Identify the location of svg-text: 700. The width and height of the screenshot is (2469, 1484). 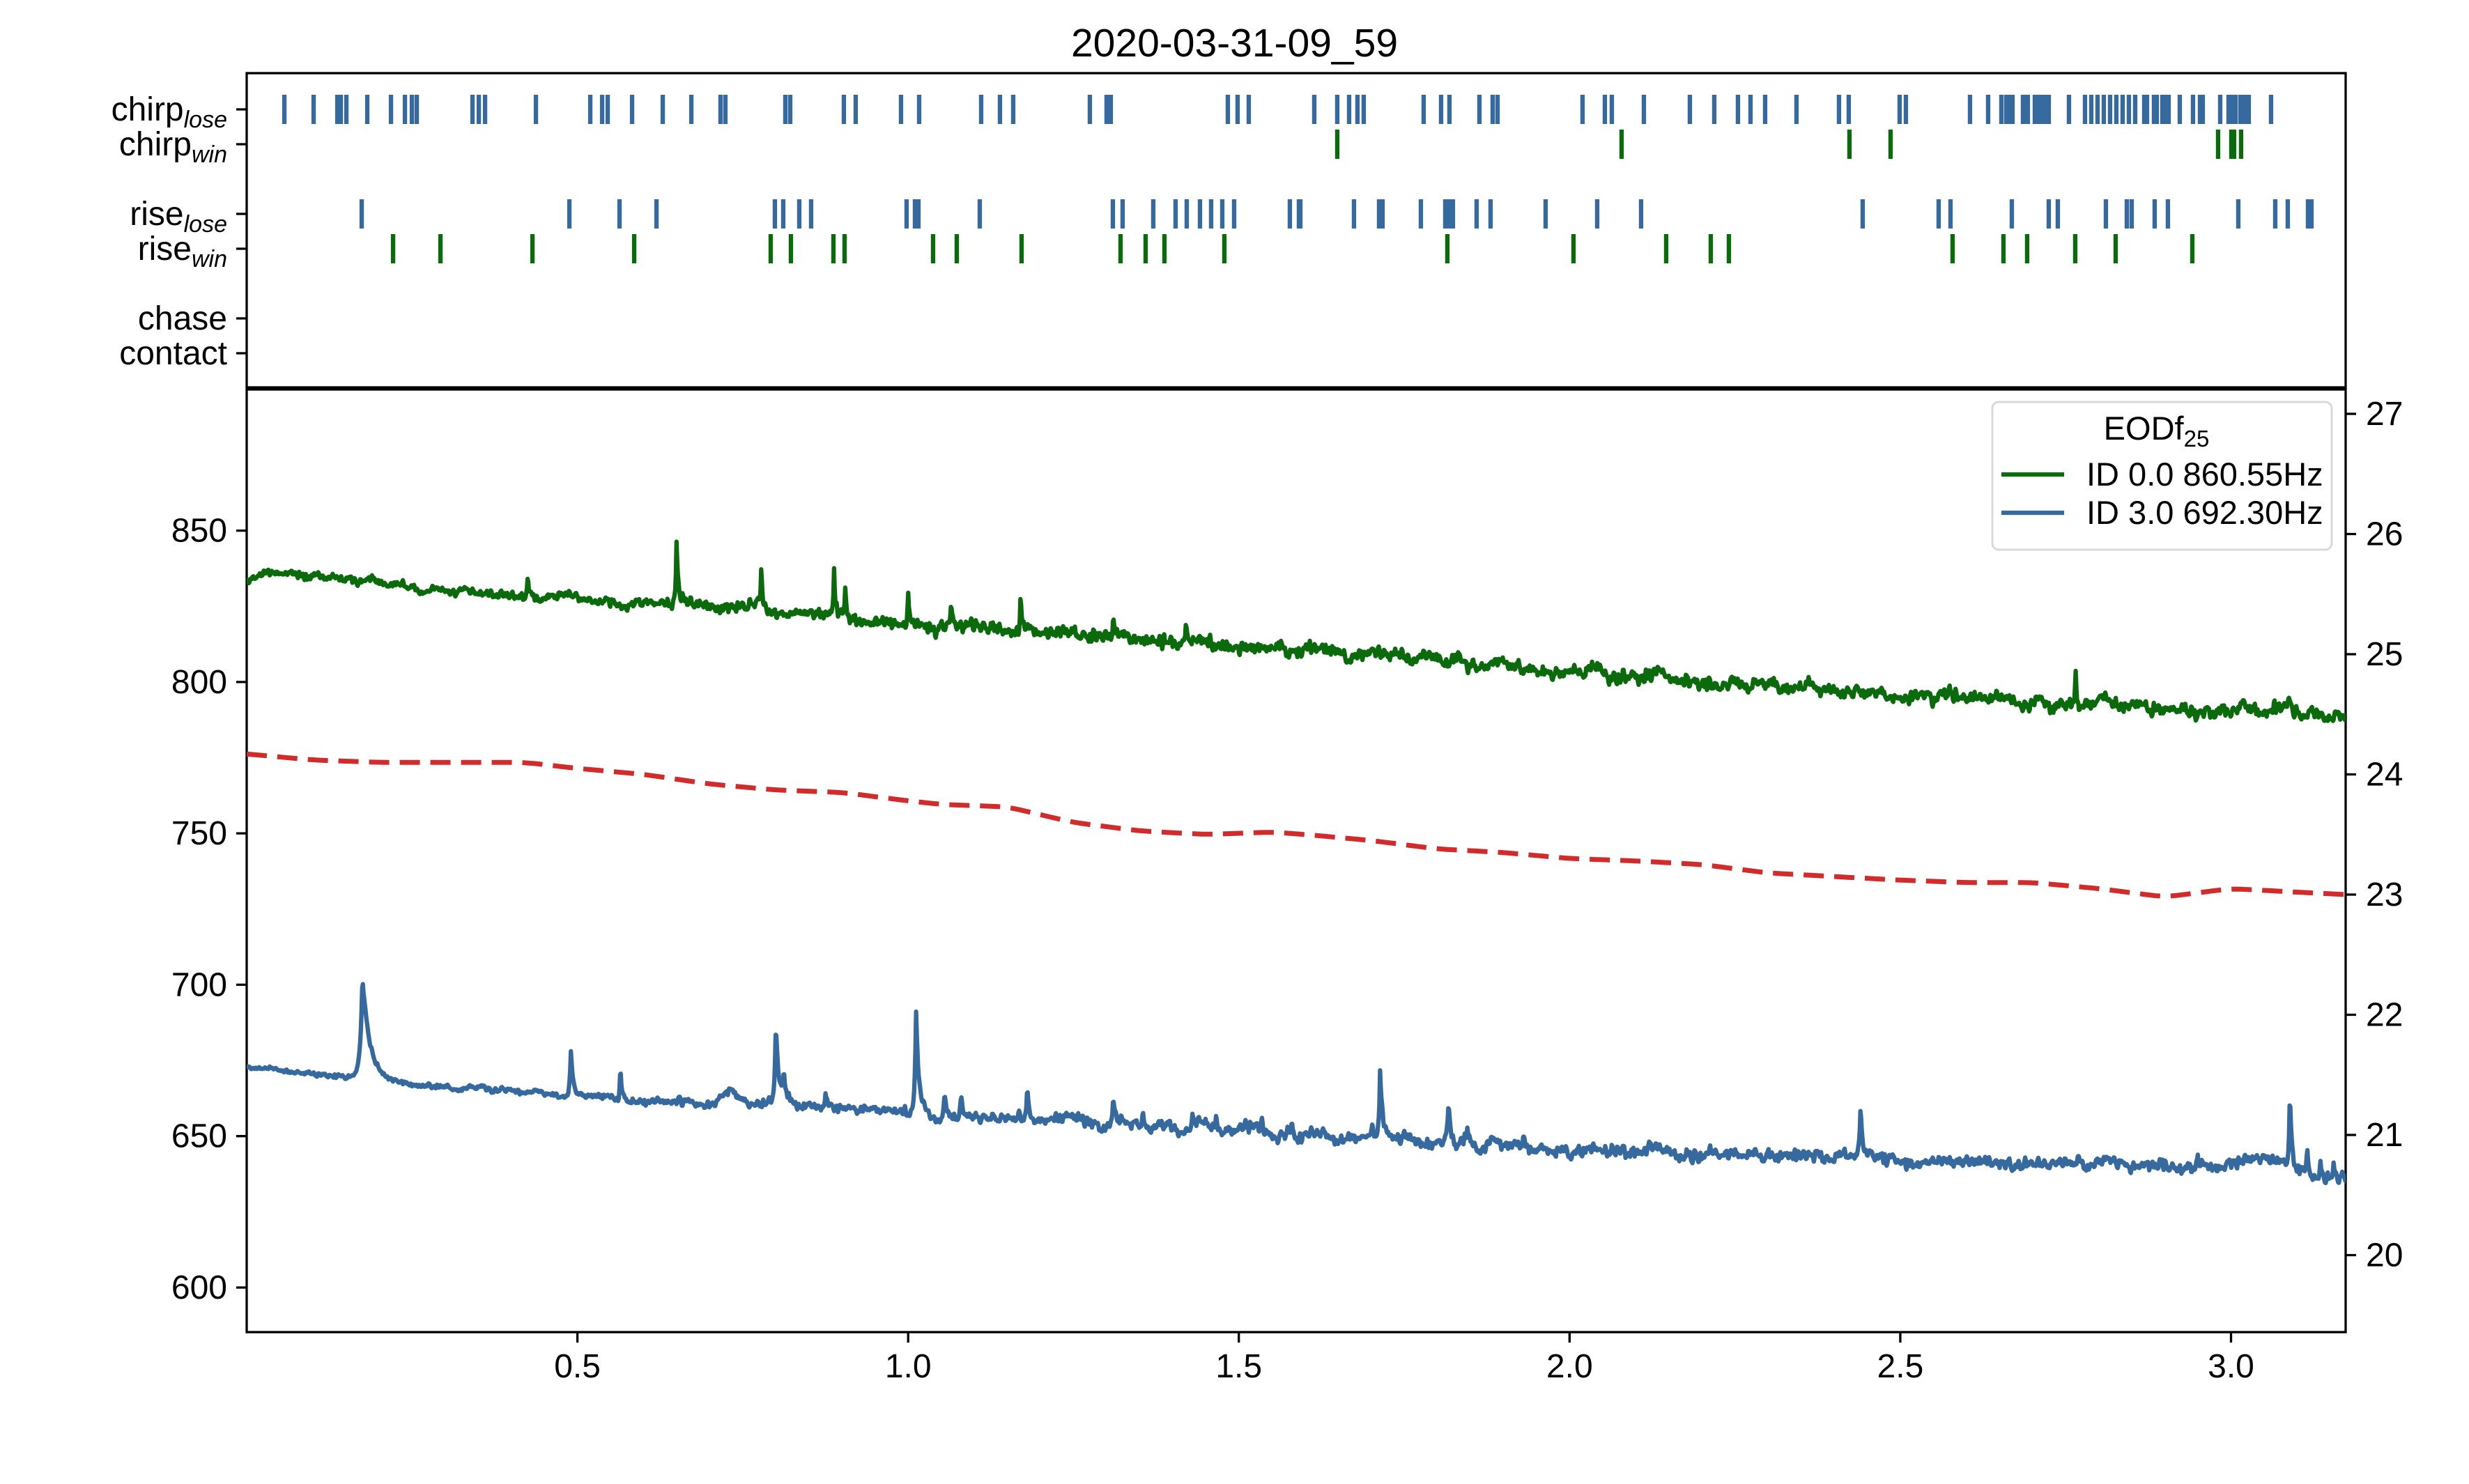
(199, 984).